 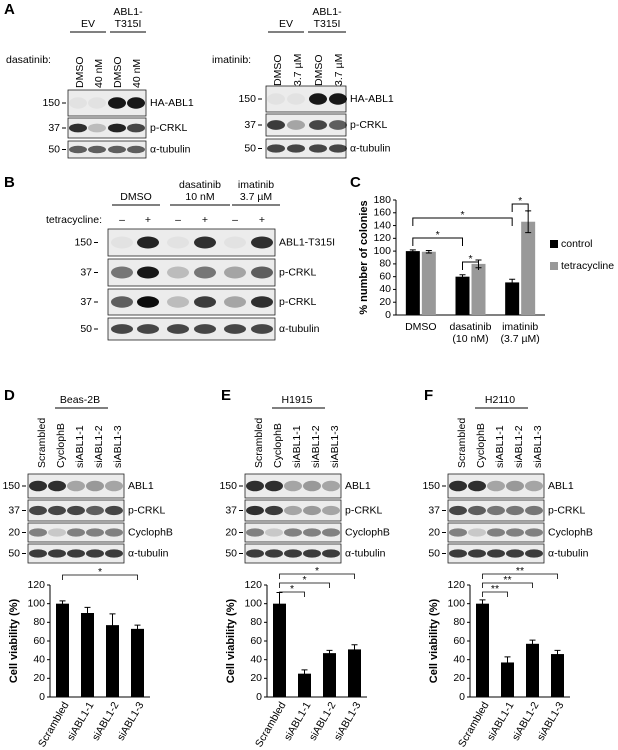 What do you see at coordinates (520, 571) in the screenshot?
I see `significance-label: **` at bounding box center [520, 571].